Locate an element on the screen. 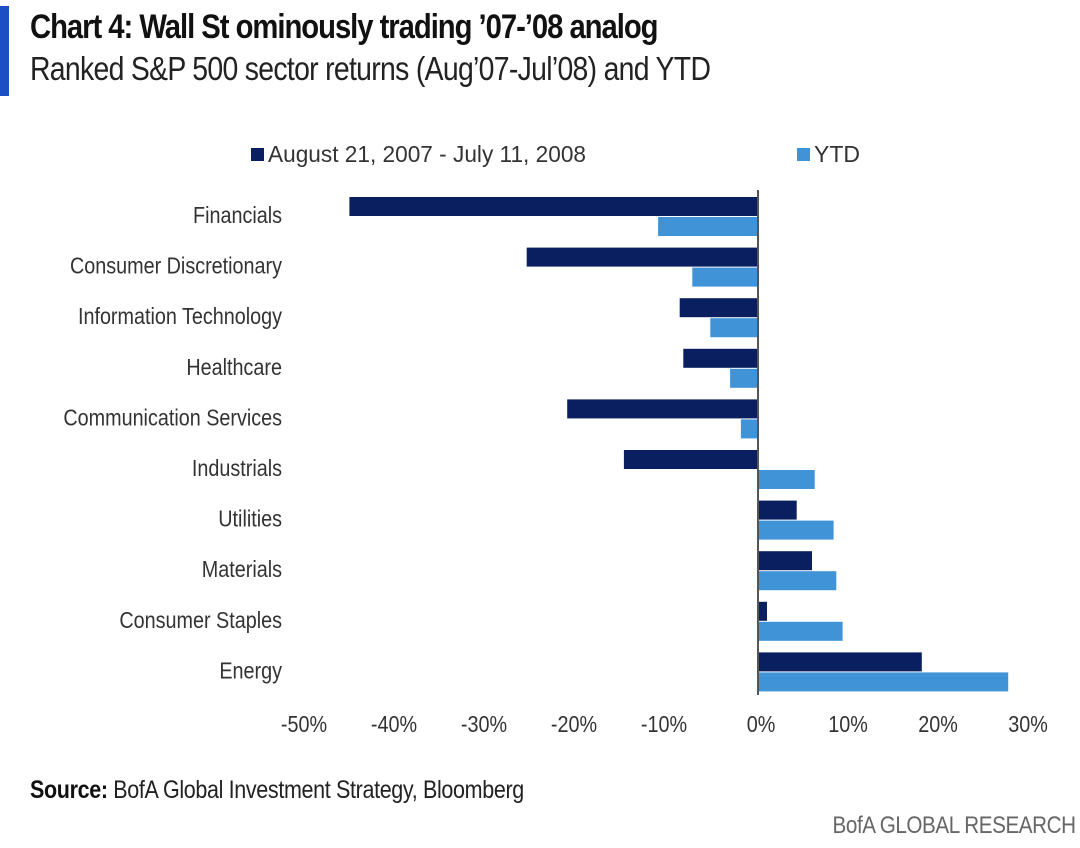 Image resolution: width=1080 pixels, height=848 pixels. legend-swatch-period is located at coordinates (257, 154).